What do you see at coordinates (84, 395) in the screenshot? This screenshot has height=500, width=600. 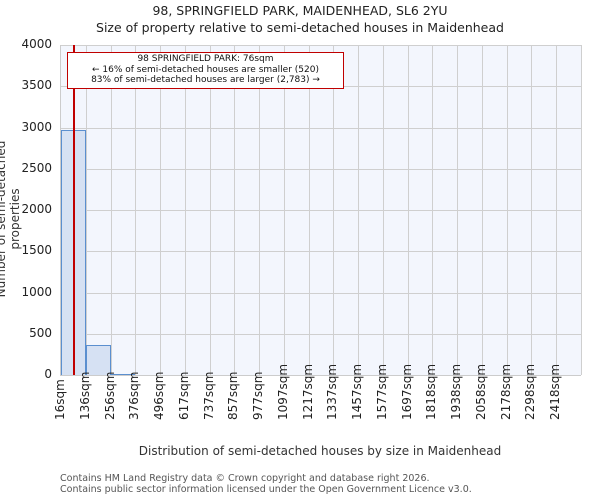 I see `x-tick-label: 136sqm` at bounding box center [84, 395].